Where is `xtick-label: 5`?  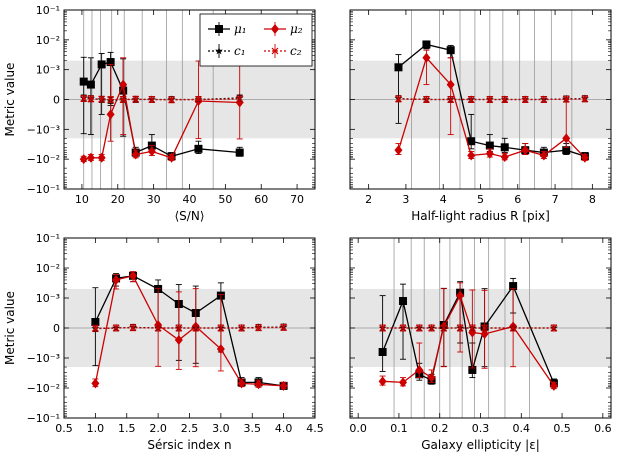
xtick-label: 5 is located at coordinates (480, 199).